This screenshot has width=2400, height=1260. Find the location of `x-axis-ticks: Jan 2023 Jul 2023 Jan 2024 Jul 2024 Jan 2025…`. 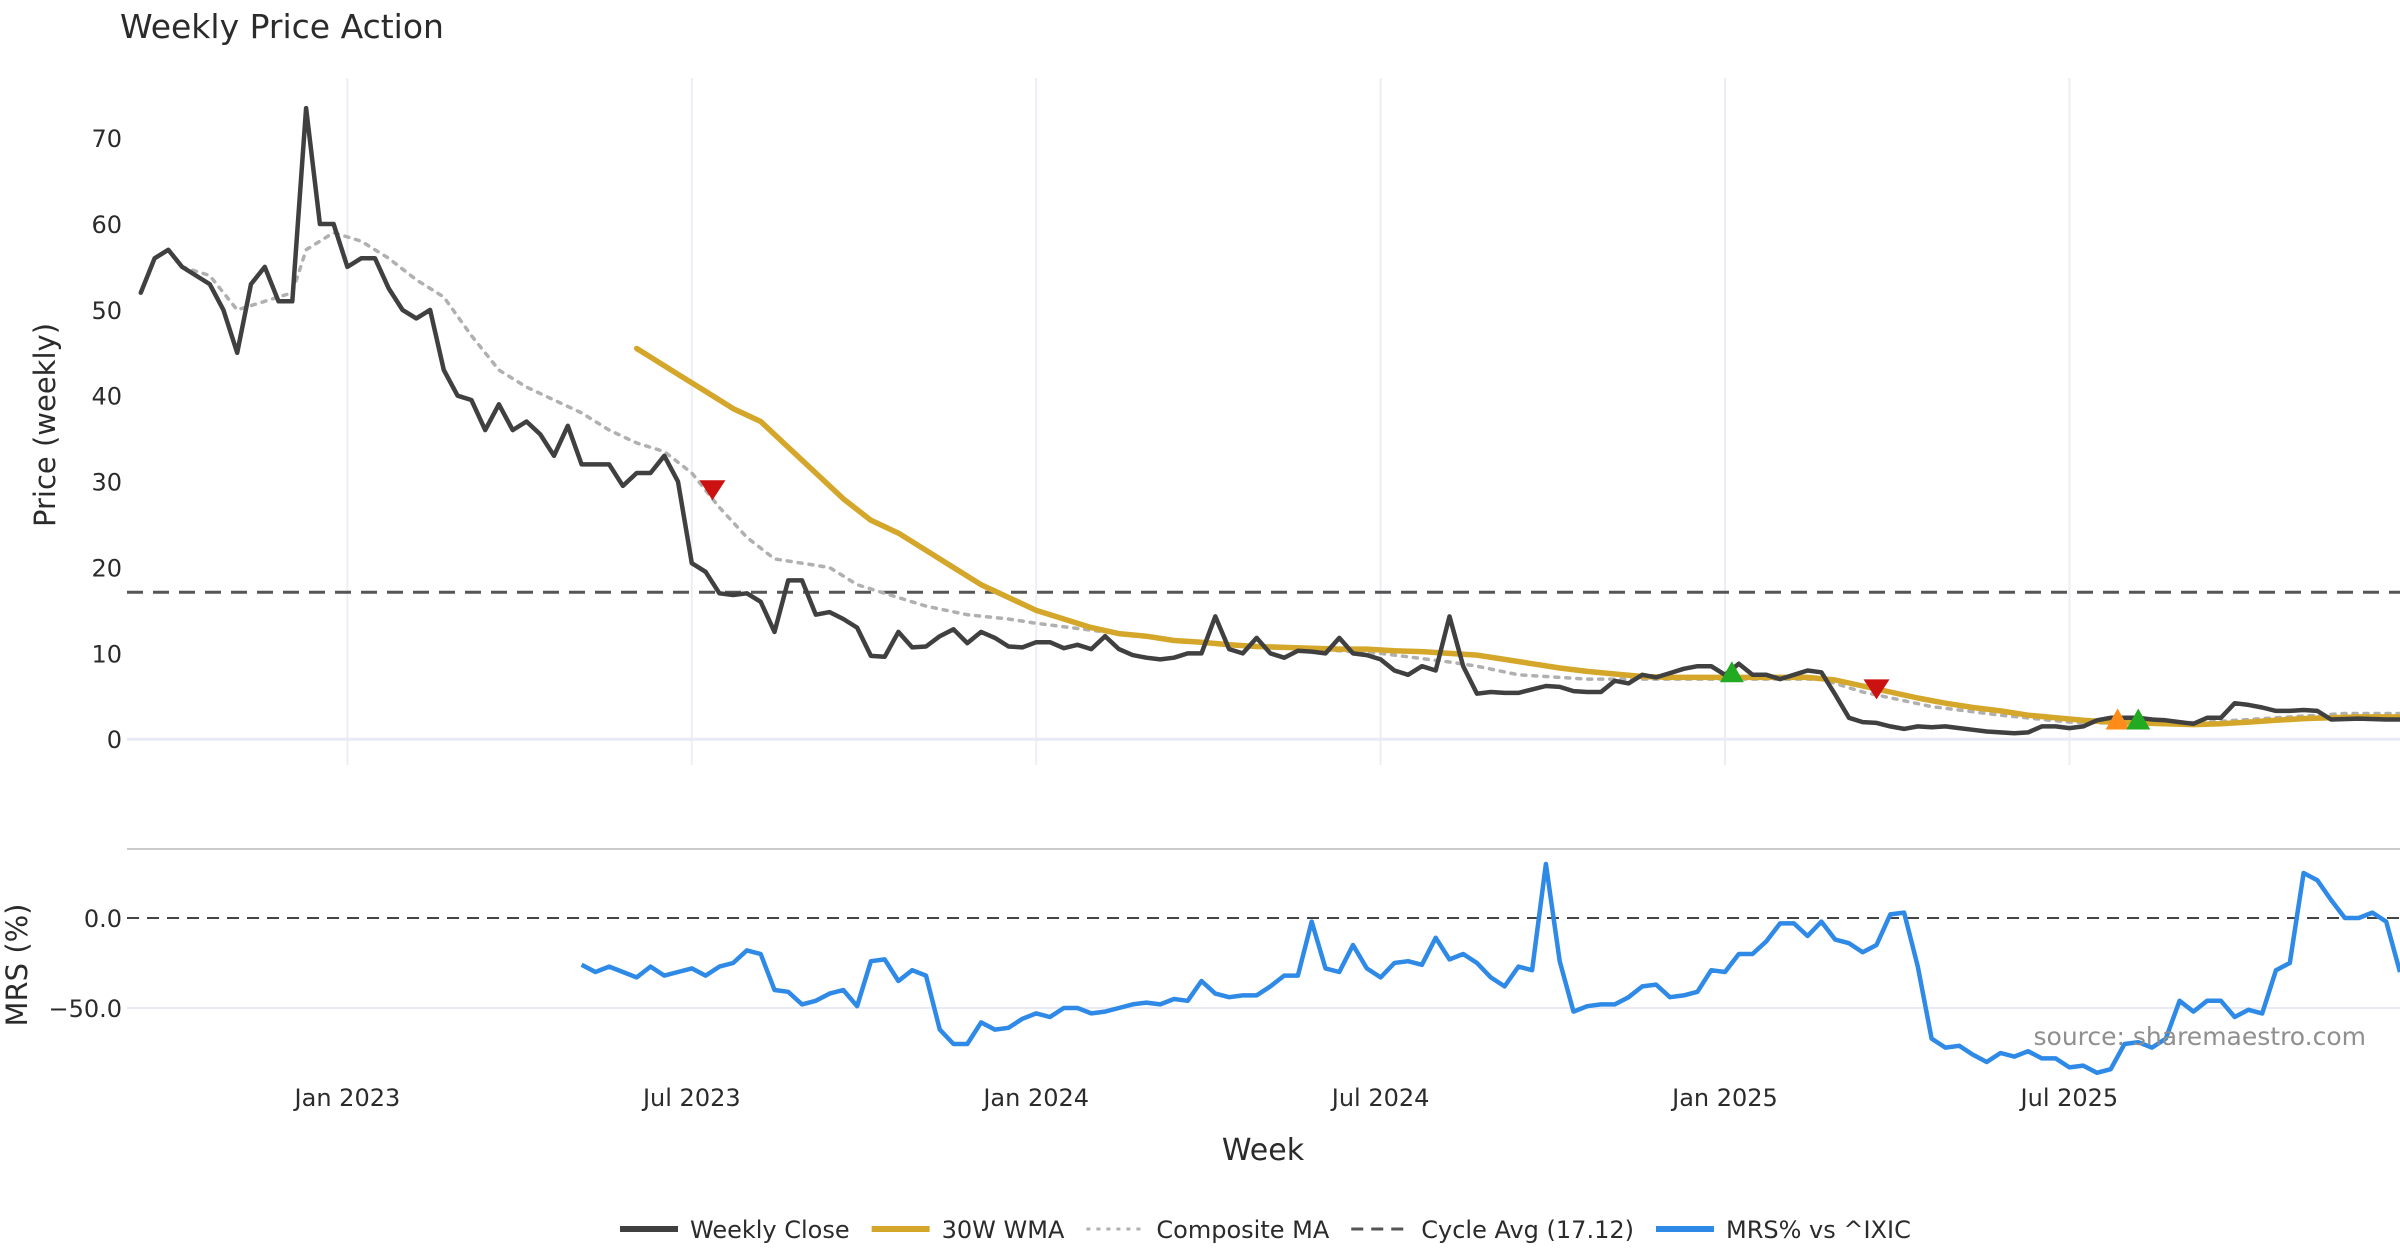

x-axis-ticks: Jan 2023 Jul 2023 Jan 2024 Jul 2024 Jan 2025… is located at coordinates (1206, 1098).